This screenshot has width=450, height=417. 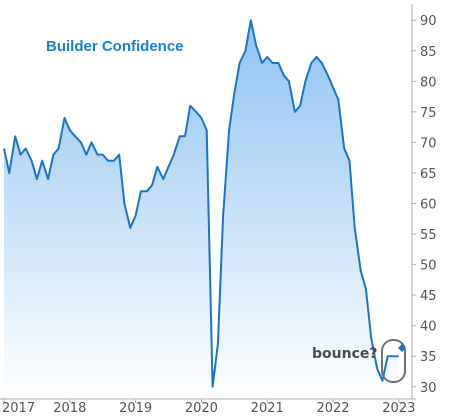 I want to click on y-tick-label: 65, so click(x=428, y=174).